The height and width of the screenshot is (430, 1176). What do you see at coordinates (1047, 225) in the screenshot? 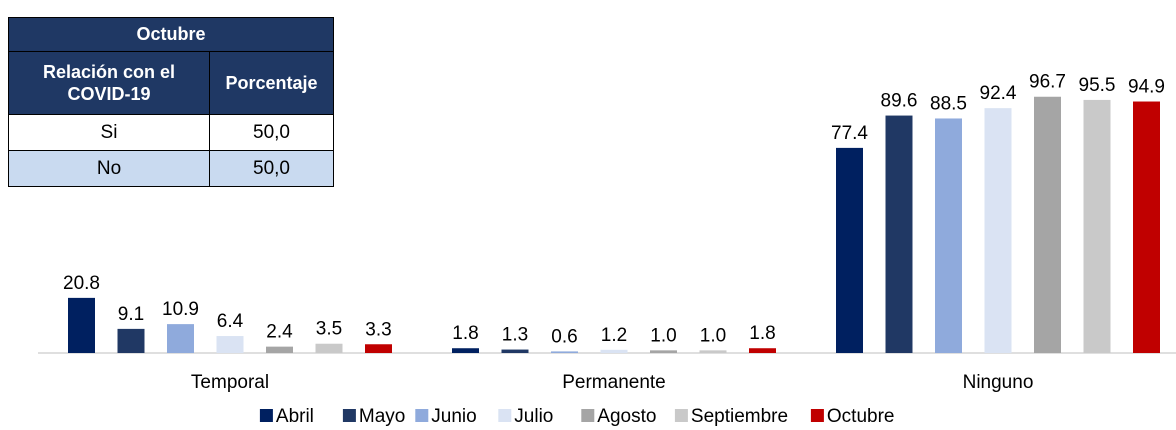
I see `bar-agosto-ninguno` at bounding box center [1047, 225].